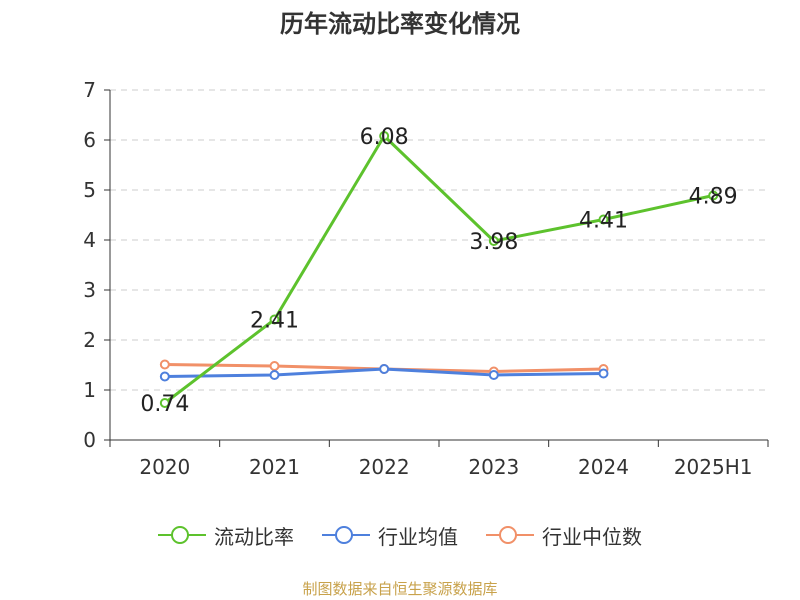 Image resolution: width=800 pixels, height=600 pixels. I want to click on x-tick-label: 2024, so click(603, 467).